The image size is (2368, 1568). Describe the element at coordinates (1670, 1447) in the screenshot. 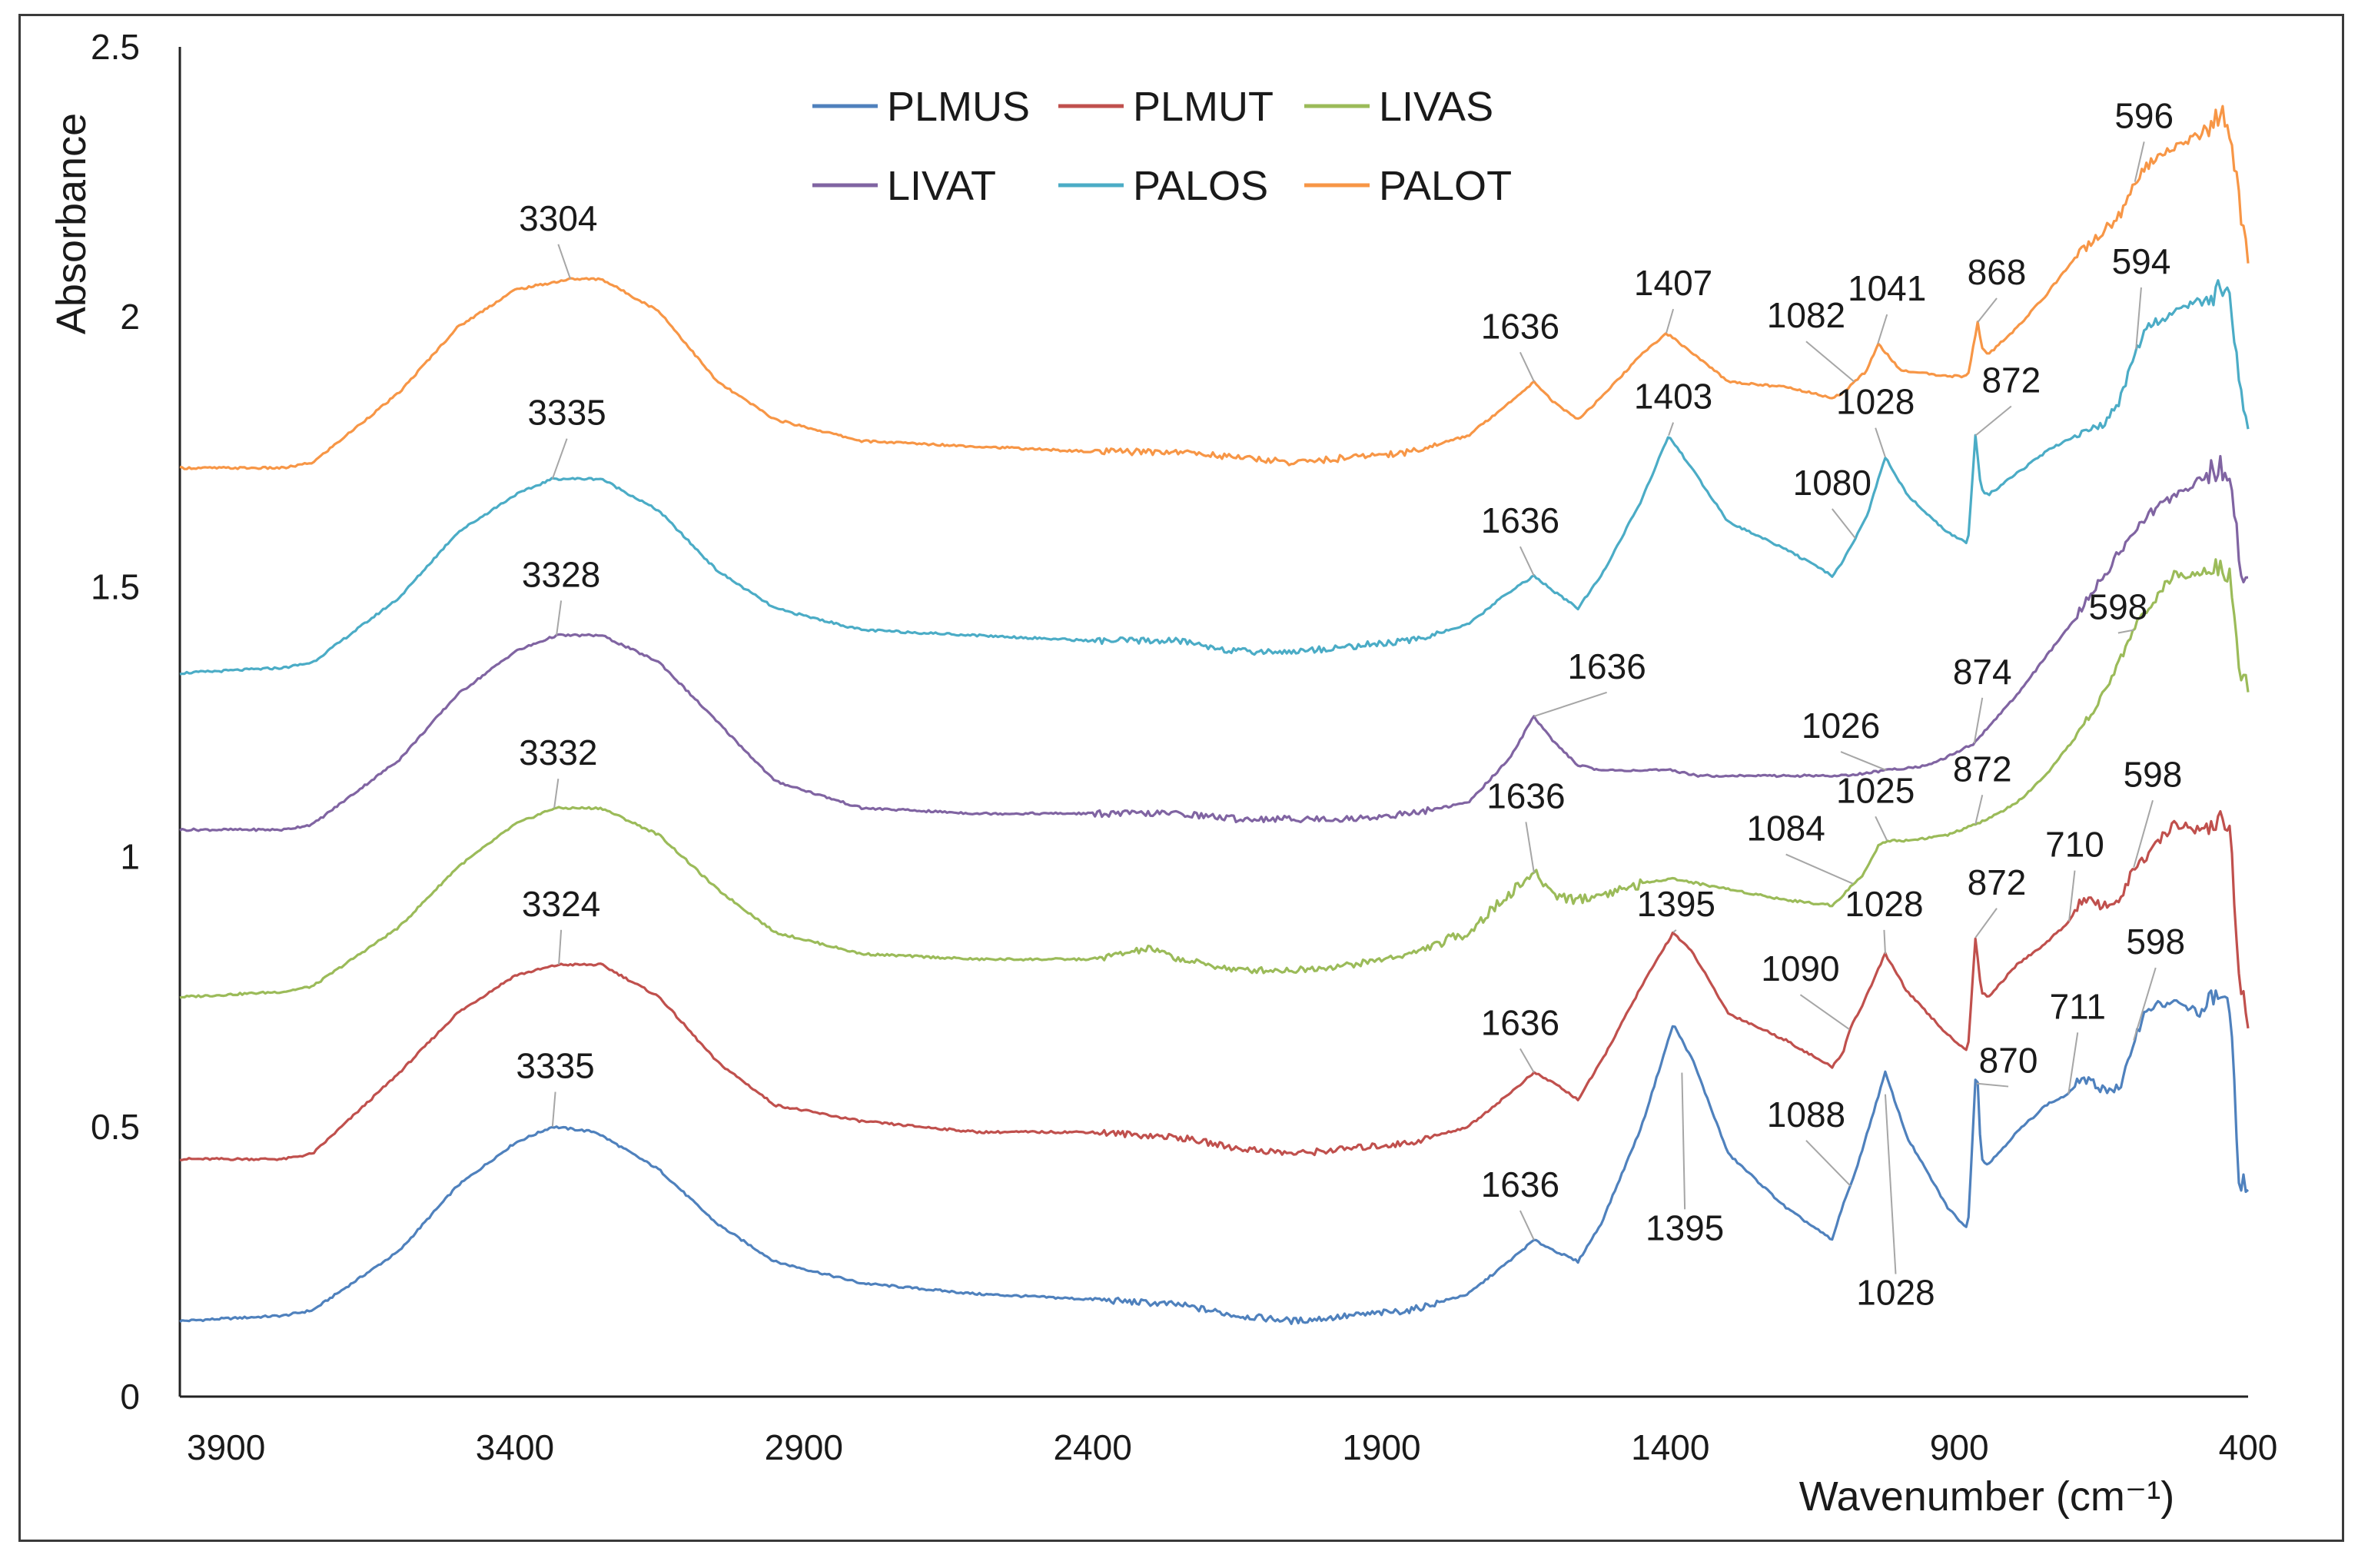

I see `x-tick-label: 1400` at that location.